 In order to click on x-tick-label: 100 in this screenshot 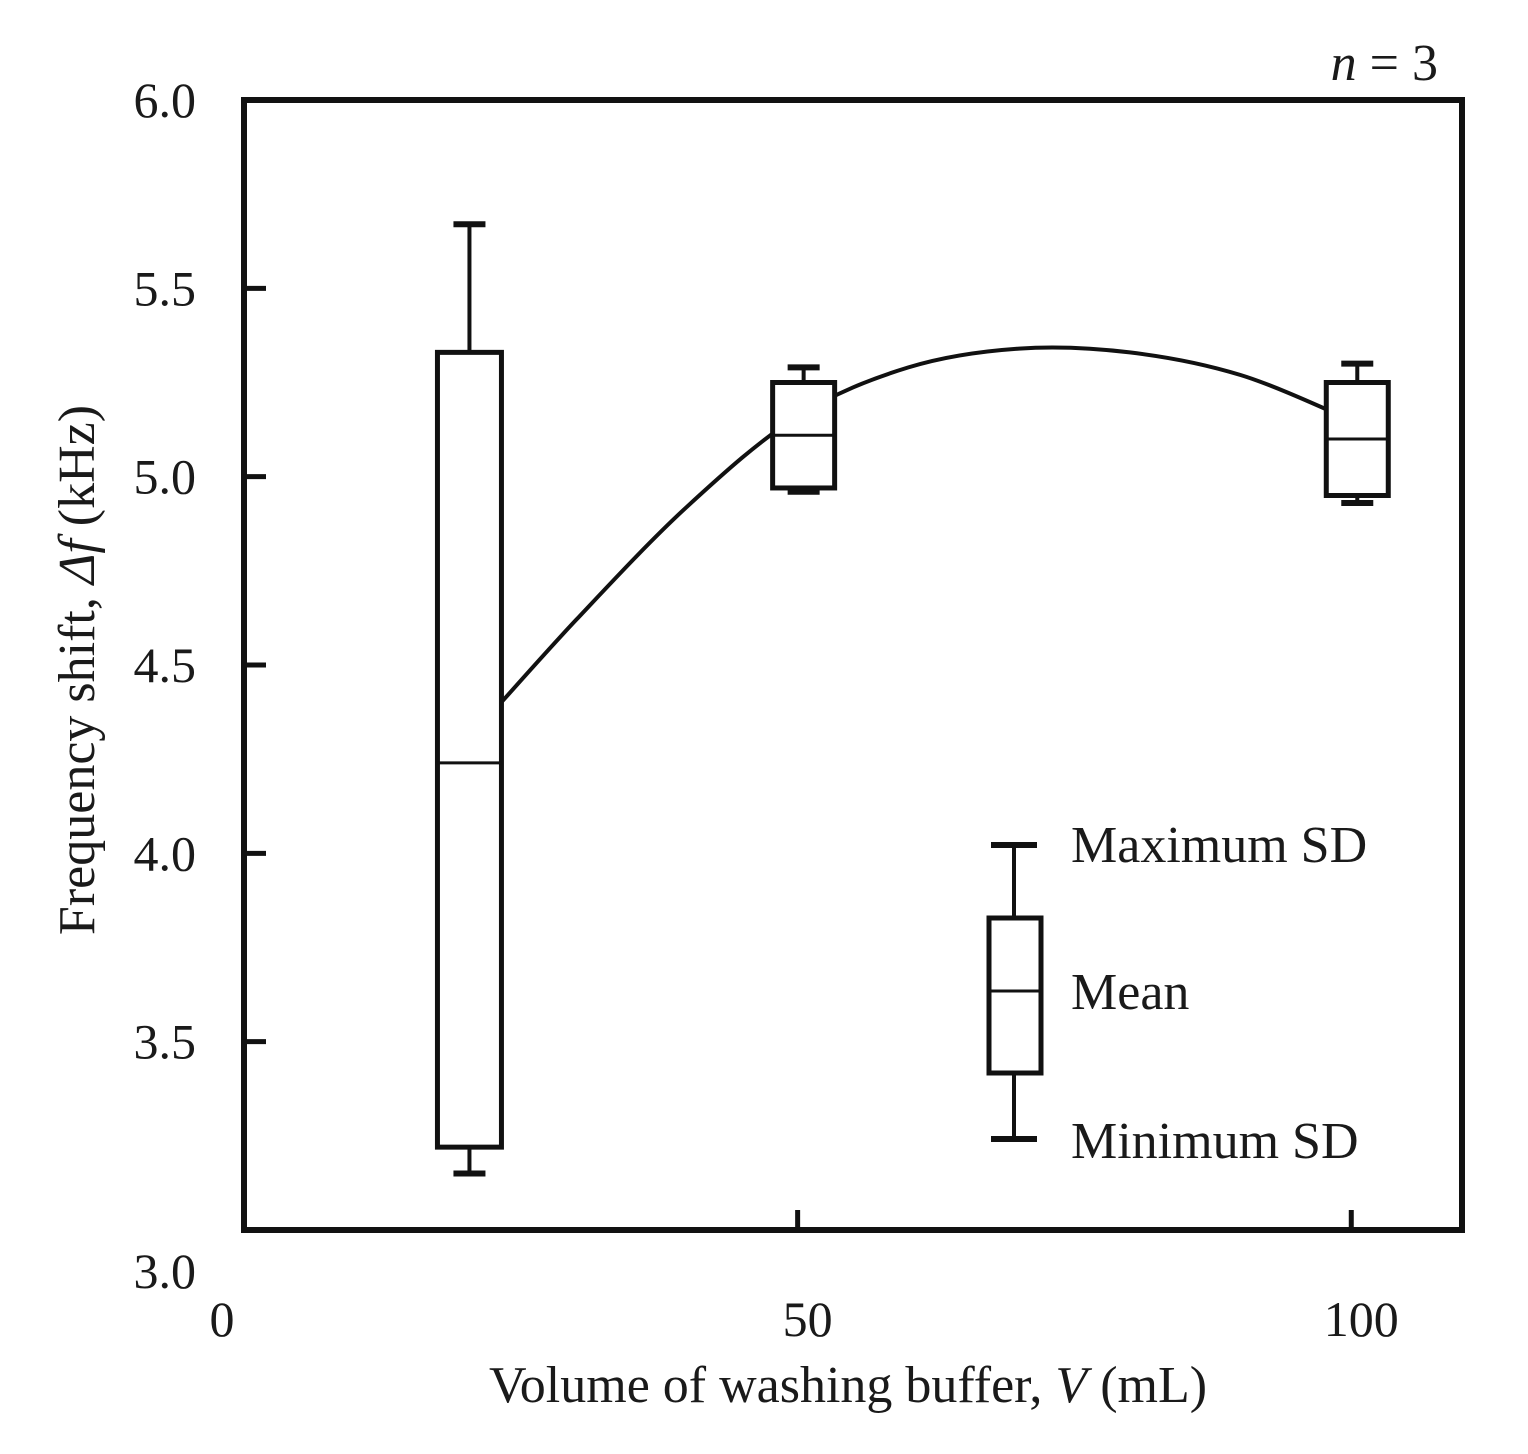, I will do `click(1361, 1319)`.